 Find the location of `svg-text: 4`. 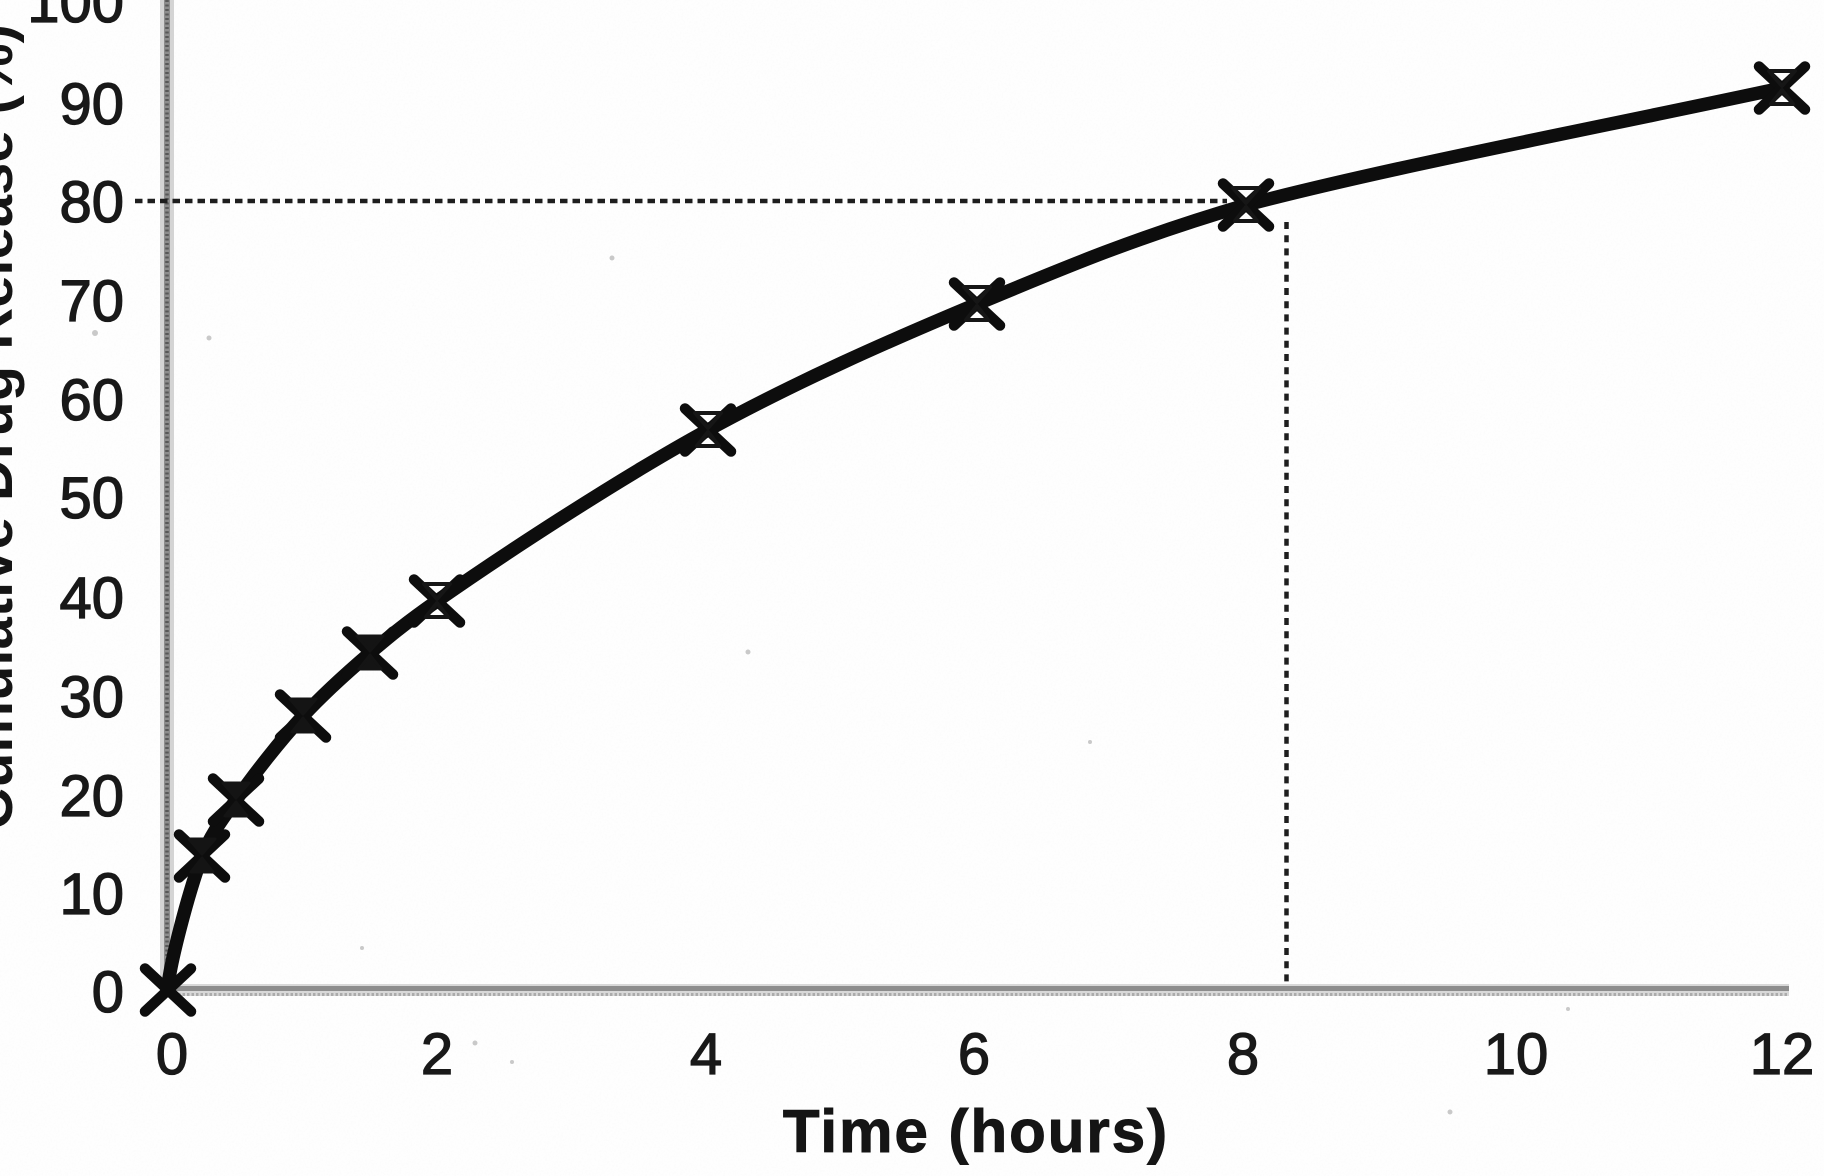

svg-text: 4 is located at coordinates (706, 1054).